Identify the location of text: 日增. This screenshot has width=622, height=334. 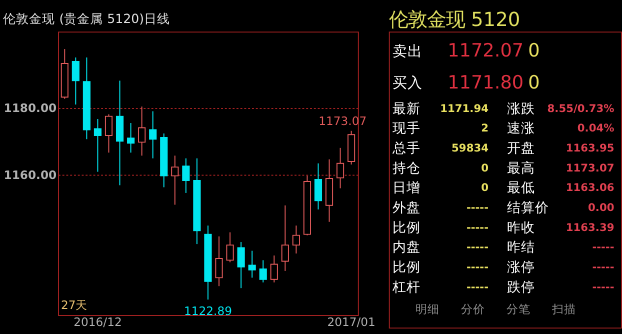
(406, 188).